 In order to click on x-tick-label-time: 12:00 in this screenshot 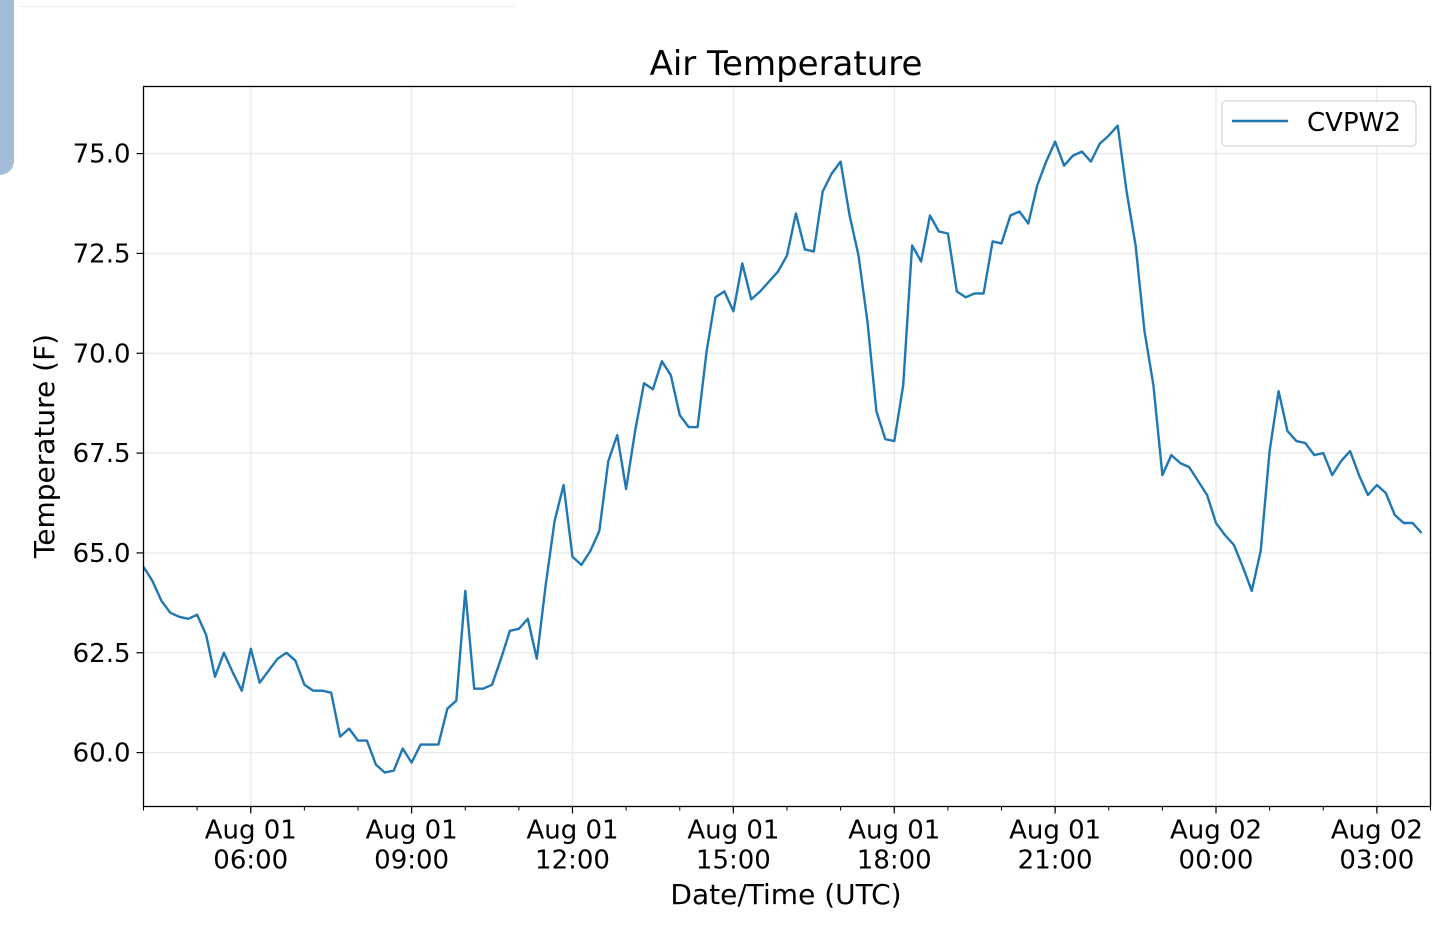, I will do `click(572, 861)`.